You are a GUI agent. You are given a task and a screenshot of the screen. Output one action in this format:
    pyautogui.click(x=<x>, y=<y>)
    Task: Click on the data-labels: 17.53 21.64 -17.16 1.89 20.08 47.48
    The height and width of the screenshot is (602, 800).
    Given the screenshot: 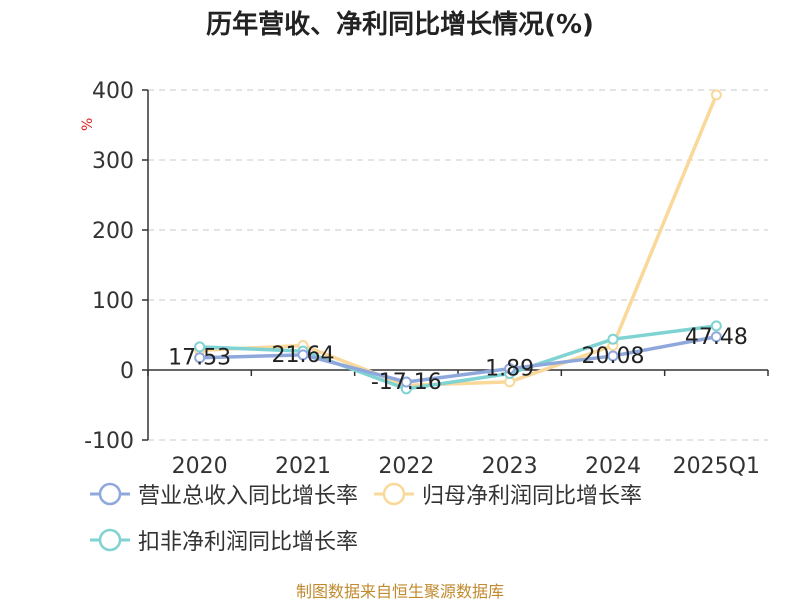 What is the action you would take?
    pyautogui.click(x=458, y=360)
    